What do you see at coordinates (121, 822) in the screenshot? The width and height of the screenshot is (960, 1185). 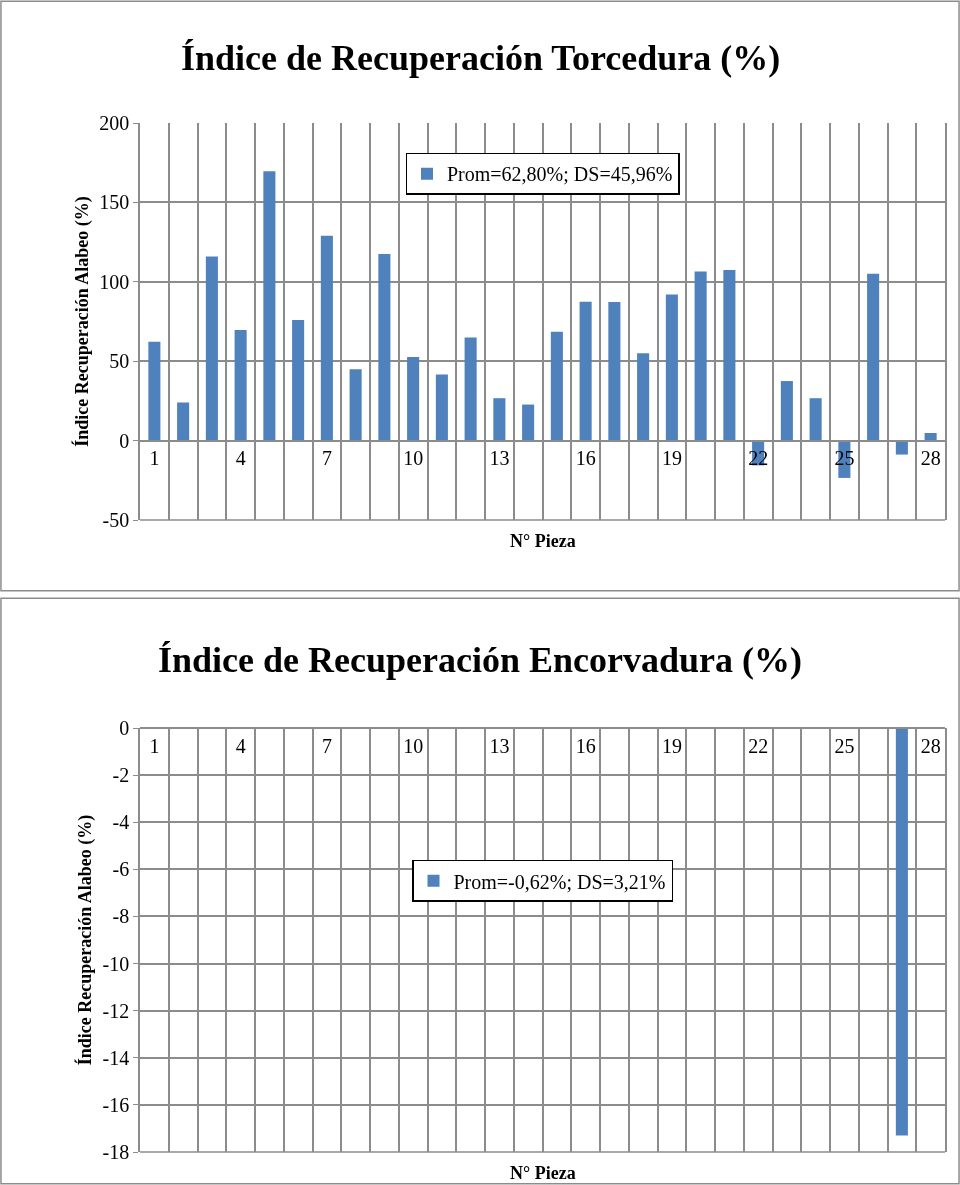 I see `y-tick-label: -4` at bounding box center [121, 822].